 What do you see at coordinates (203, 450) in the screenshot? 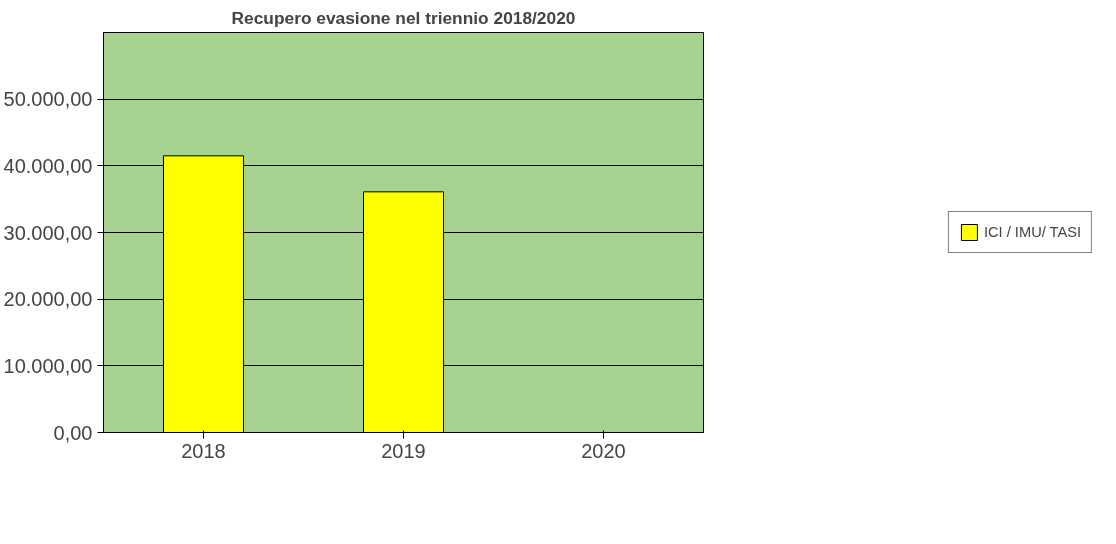
I see `x-tick-label: 2018` at bounding box center [203, 450].